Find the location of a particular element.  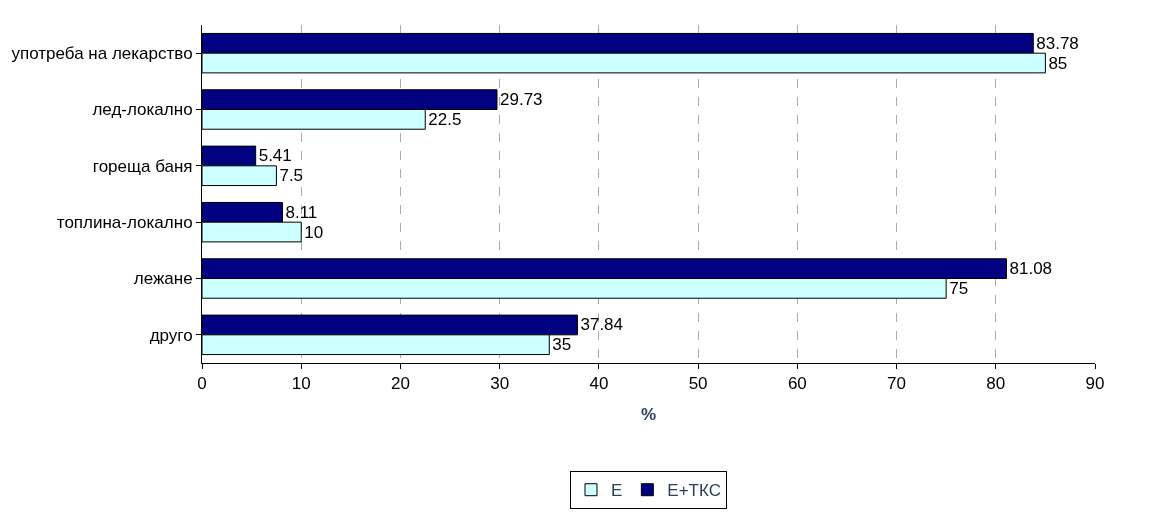

data-label: 81.08 is located at coordinates (1031, 269).